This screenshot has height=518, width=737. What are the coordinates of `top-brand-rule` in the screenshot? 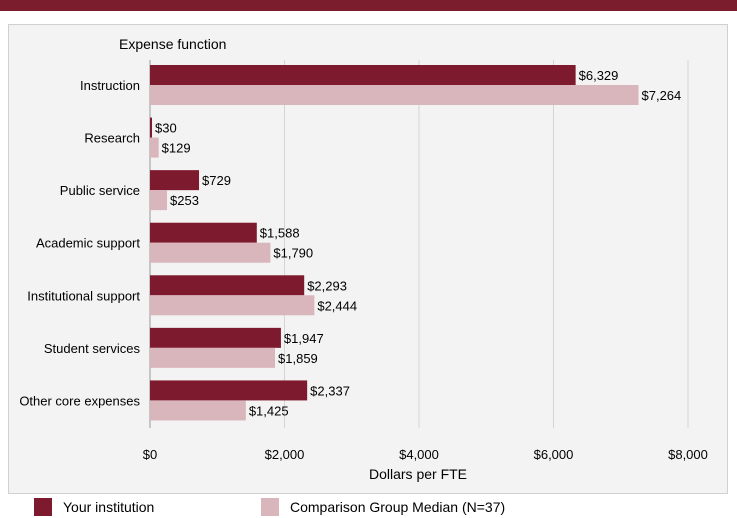 It's located at (368, 5).